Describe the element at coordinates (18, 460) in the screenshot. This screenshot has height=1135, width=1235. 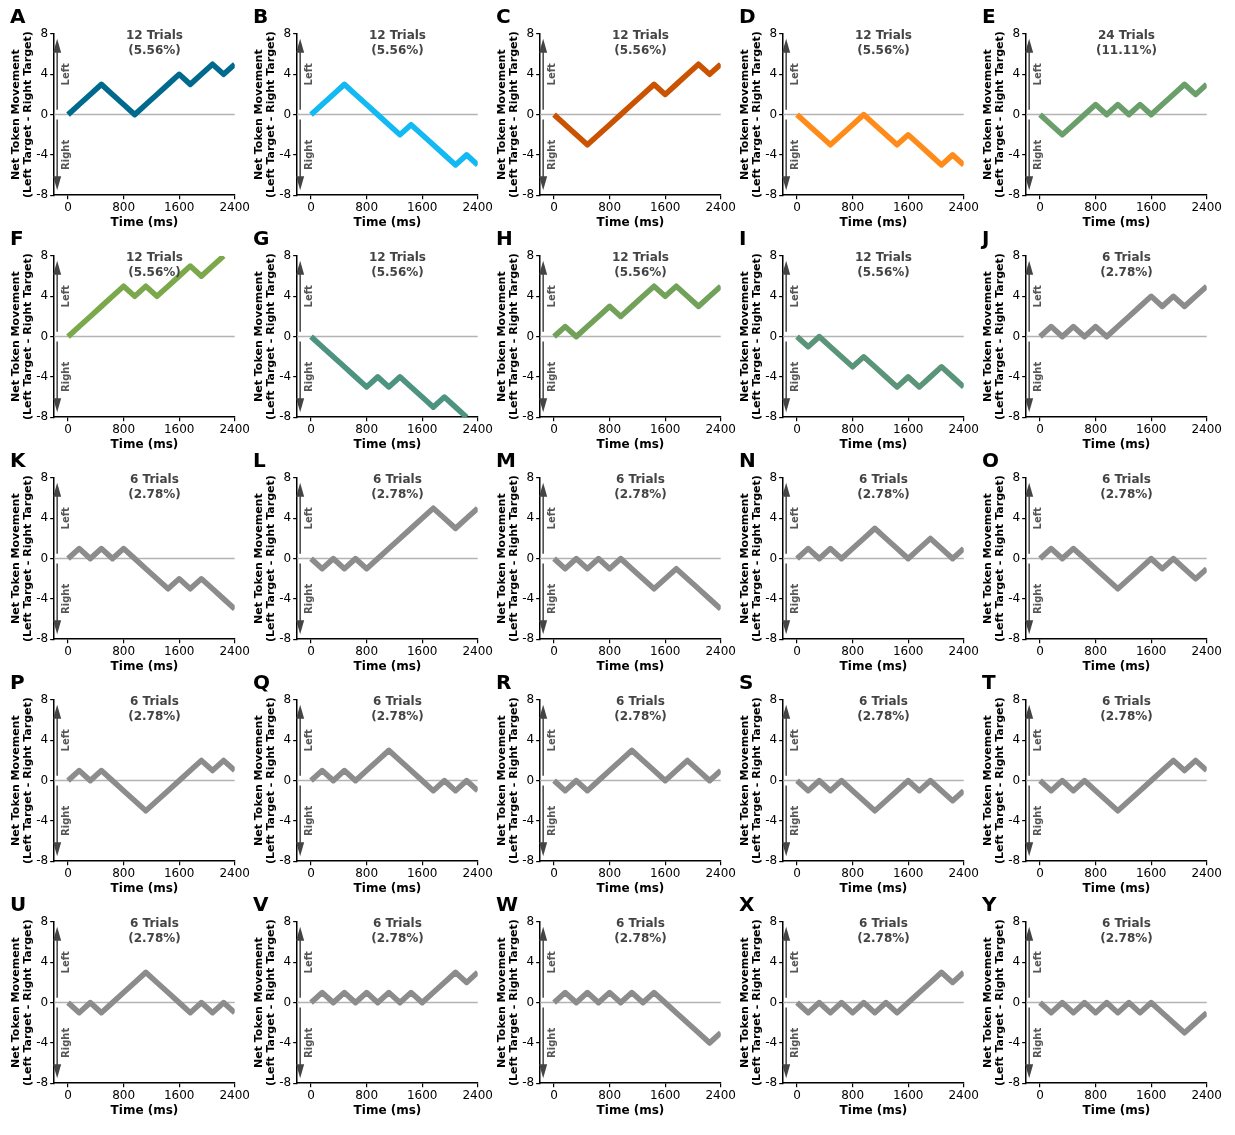
I see `chart-title: K` at that location.